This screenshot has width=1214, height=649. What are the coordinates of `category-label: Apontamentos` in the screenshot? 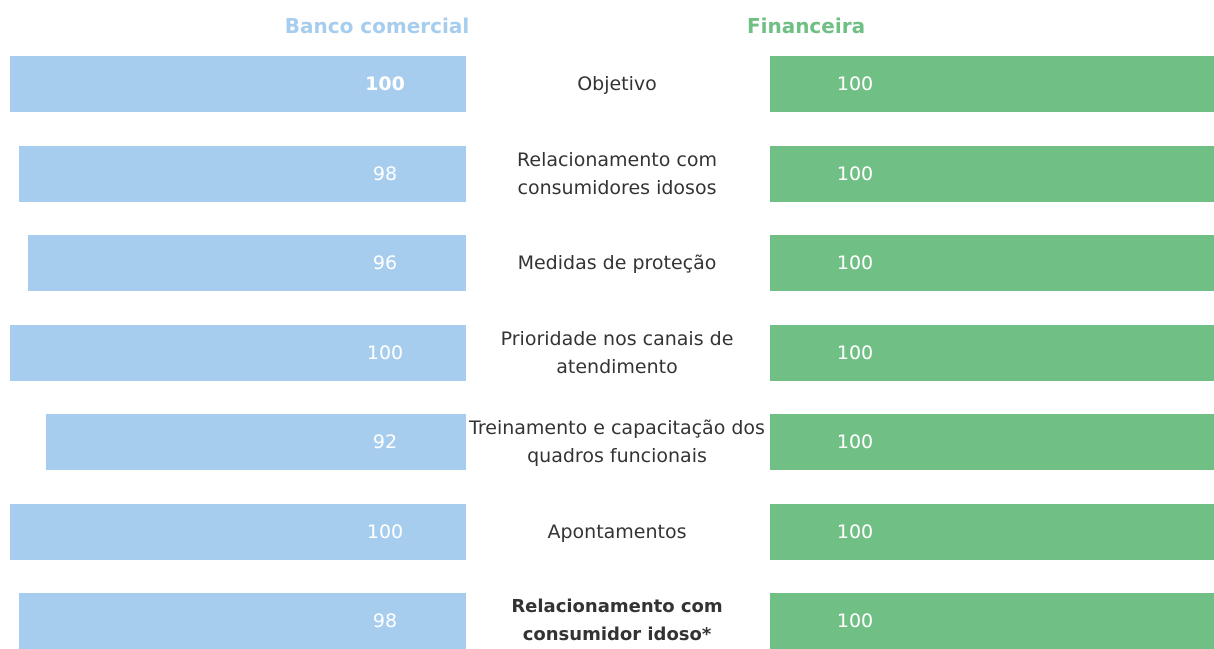 It's located at (617, 531).